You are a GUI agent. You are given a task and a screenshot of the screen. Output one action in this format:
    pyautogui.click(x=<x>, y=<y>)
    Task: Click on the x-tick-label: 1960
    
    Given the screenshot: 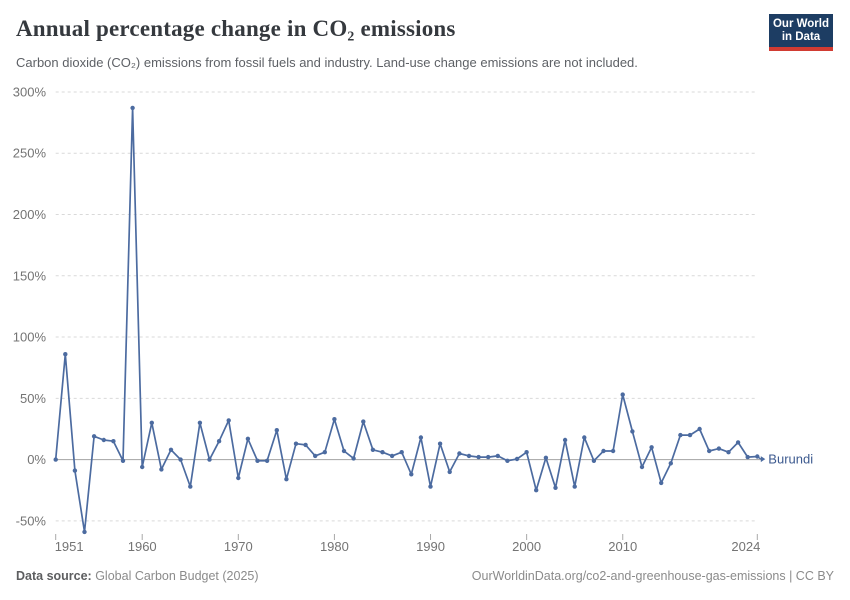 What is the action you would take?
    pyautogui.click(x=142, y=546)
    